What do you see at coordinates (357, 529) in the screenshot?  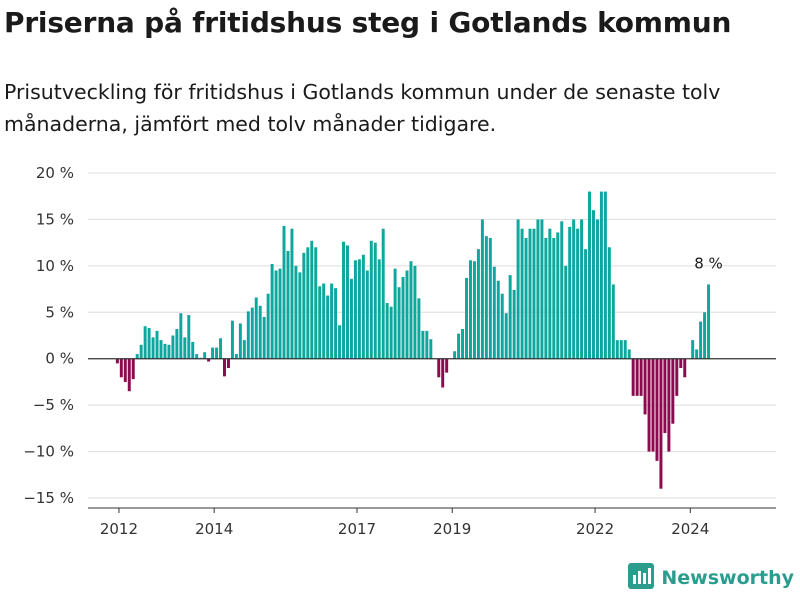 I see `x-tick-label: 2017` at bounding box center [357, 529].